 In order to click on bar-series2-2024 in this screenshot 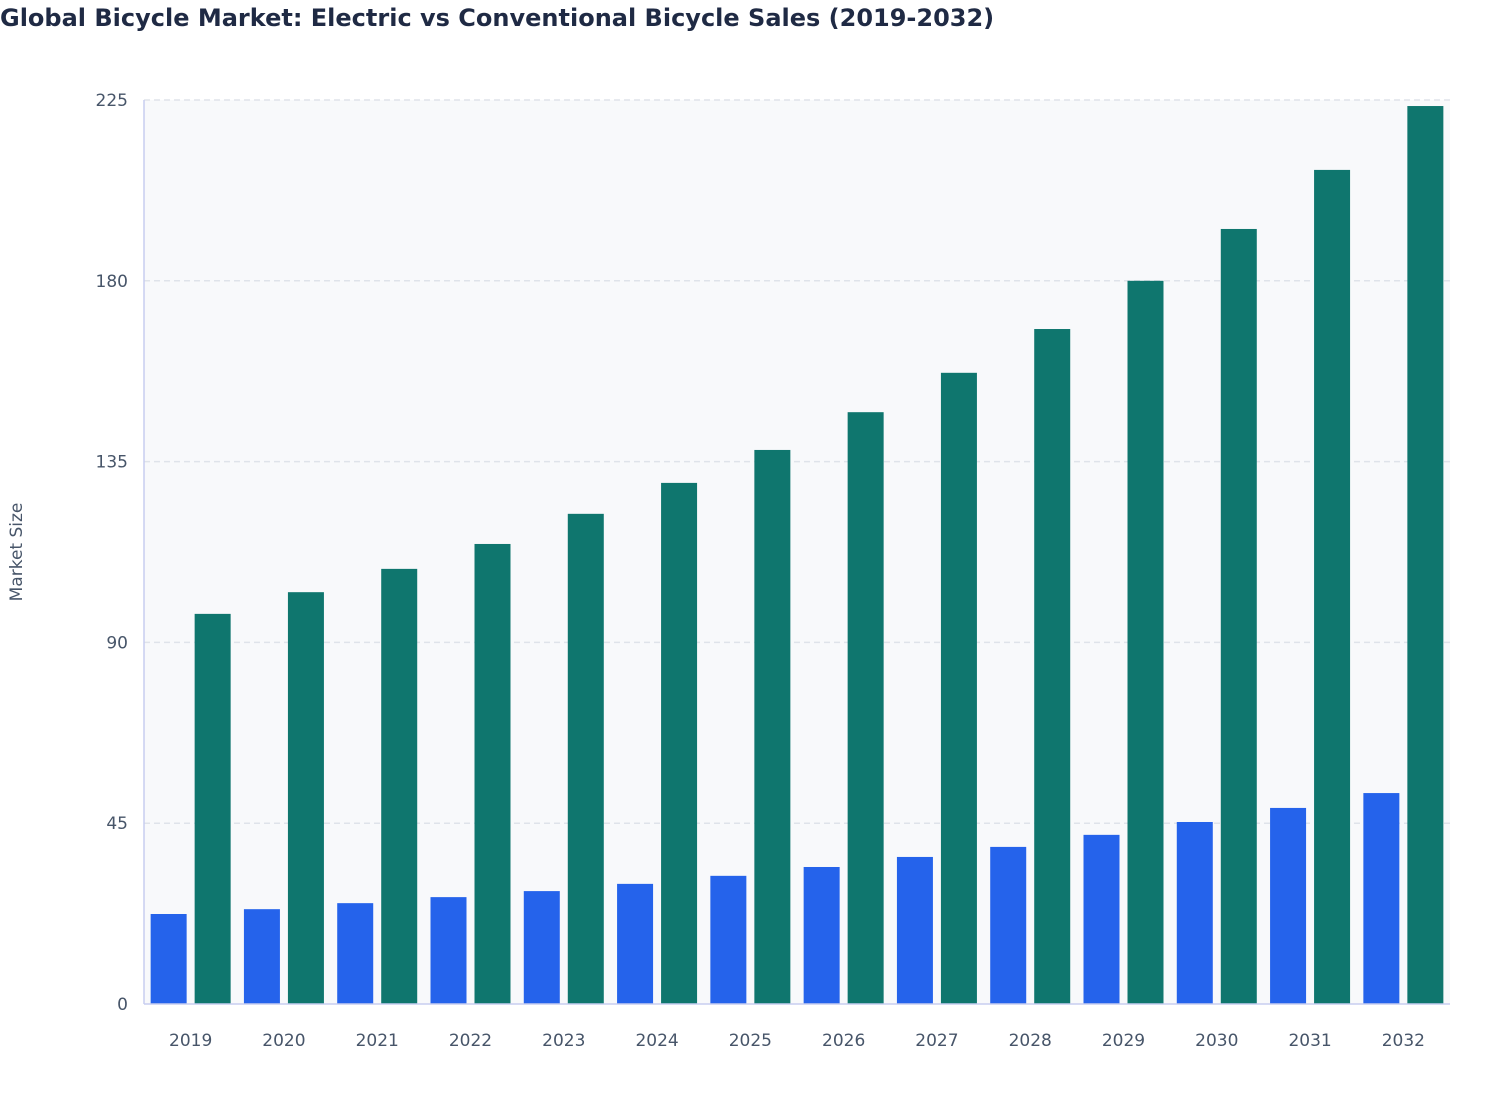, I will do `click(679, 743)`.